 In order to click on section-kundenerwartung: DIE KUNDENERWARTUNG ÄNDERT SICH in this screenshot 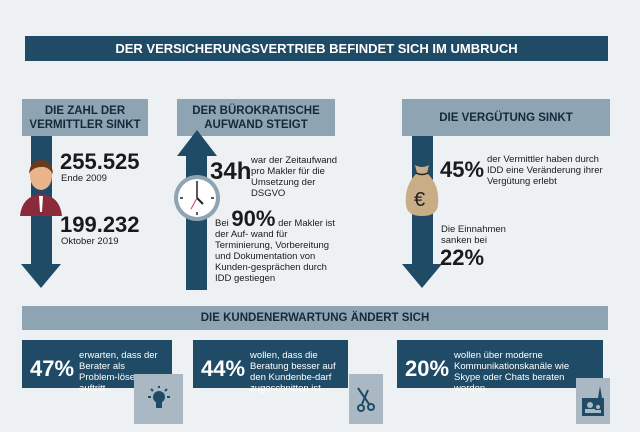, I will do `click(315, 318)`.